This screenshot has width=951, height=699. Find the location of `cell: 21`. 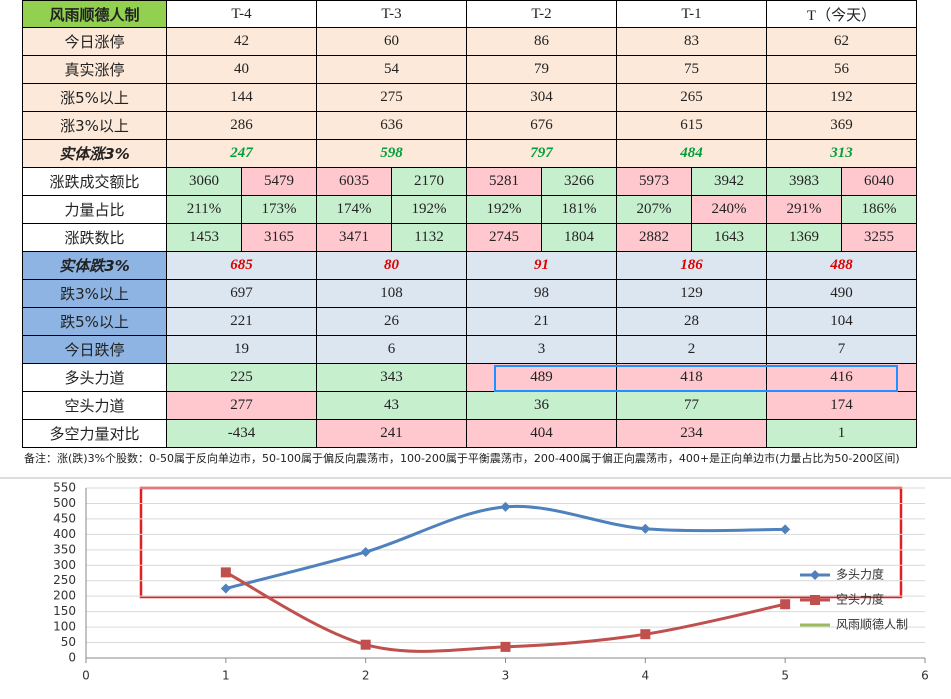

cell: 21 is located at coordinates (542, 322).